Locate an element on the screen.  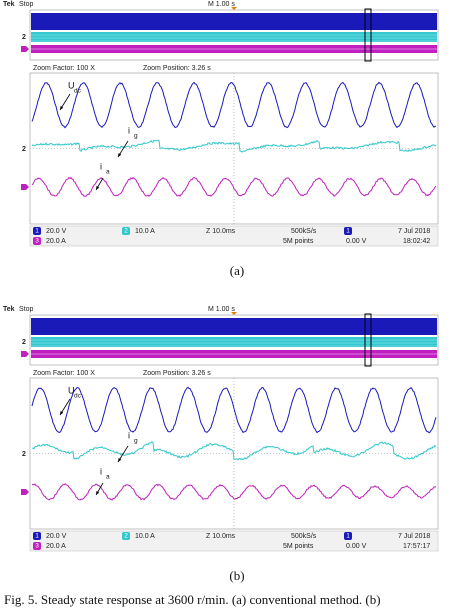
panel-caption: (a) is located at coordinates (237, 270).